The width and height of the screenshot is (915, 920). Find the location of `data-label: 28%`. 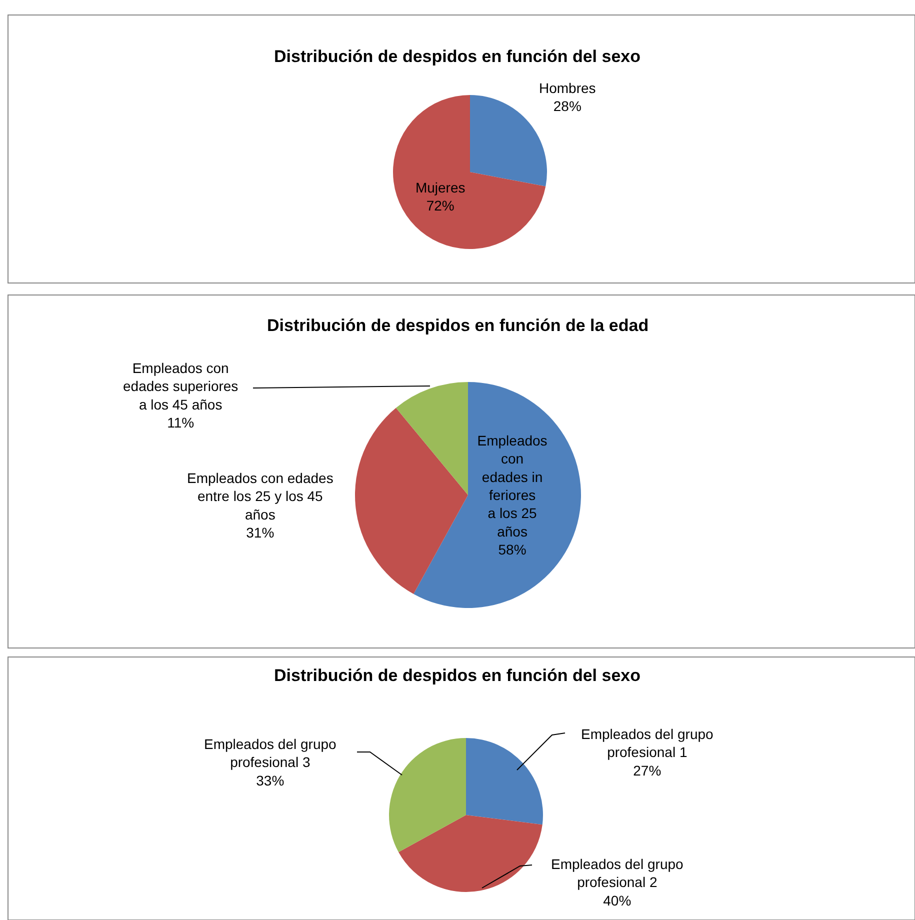

data-label: 28% is located at coordinates (567, 106).